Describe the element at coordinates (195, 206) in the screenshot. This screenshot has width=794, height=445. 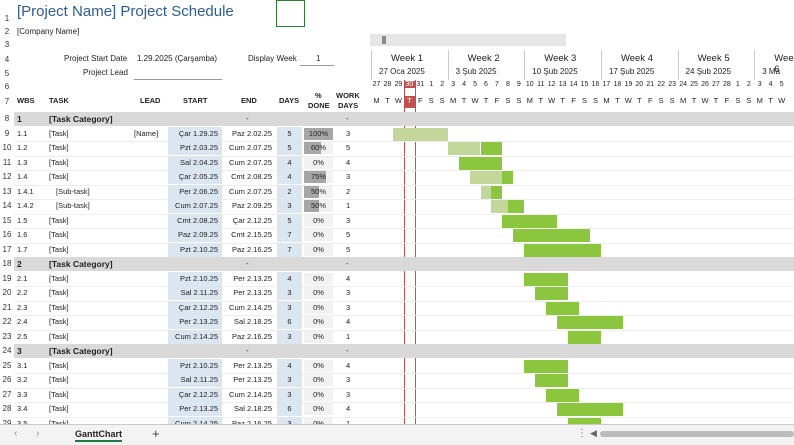
I see `task-start: Cum 2.07.25` at that location.